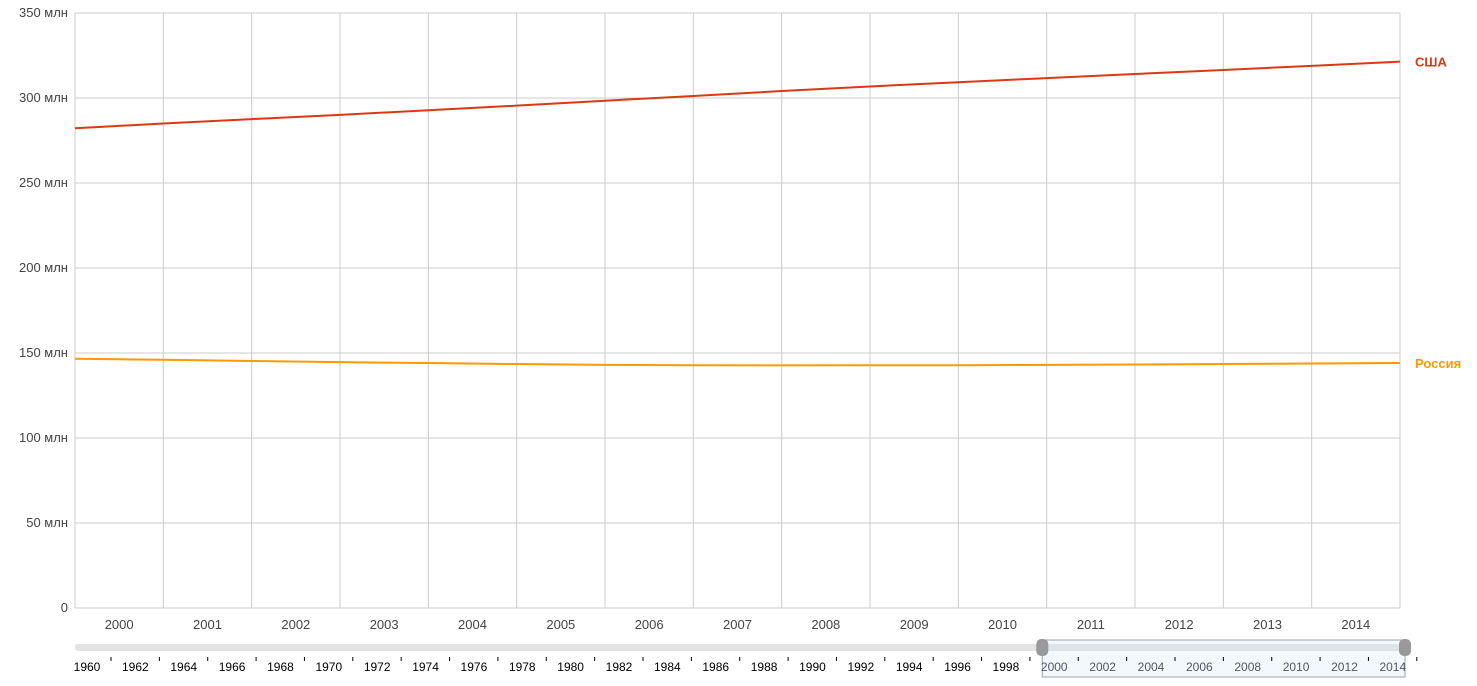  Describe the element at coordinates (1405, 647) in the screenshot. I see `slider-handle-right` at that location.